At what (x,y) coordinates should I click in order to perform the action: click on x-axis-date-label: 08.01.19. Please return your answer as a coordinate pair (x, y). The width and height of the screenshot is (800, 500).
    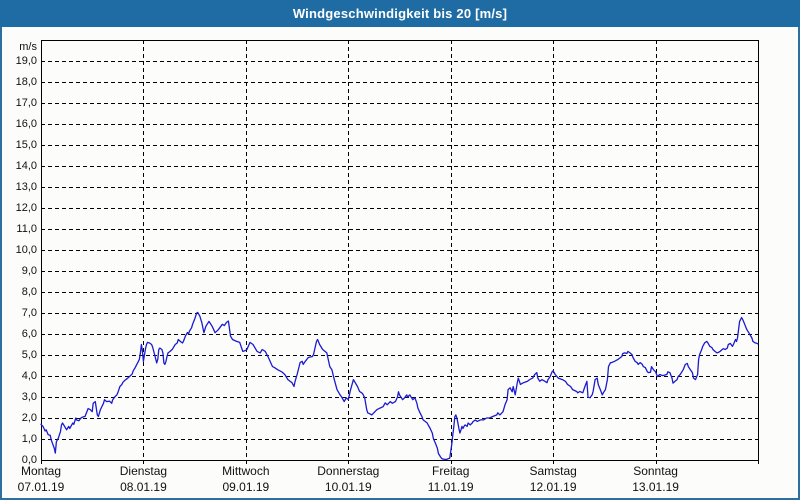
    Looking at the image, I should click on (143, 487).